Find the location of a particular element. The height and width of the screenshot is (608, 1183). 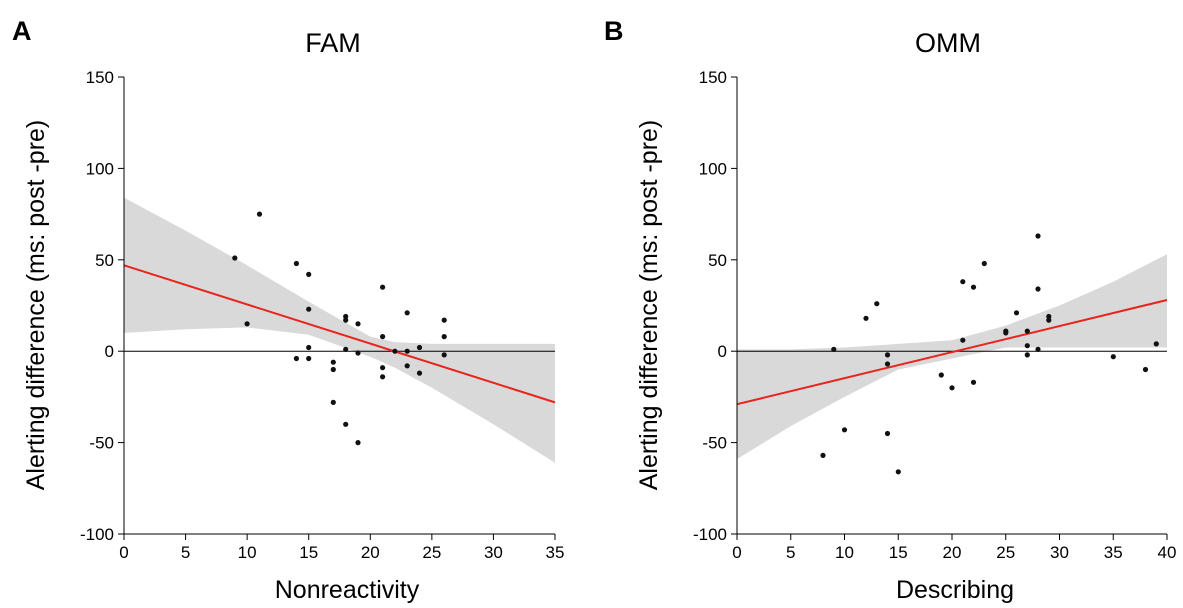

panel-b-y-tick-label: 0 is located at coordinates (722, 351).